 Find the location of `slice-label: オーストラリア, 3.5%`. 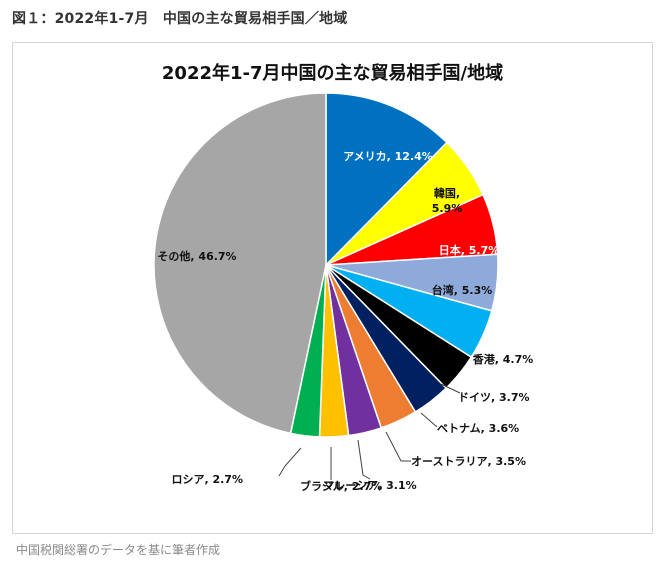

slice-label: オーストラリア, 3.5% is located at coordinates (468, 461).